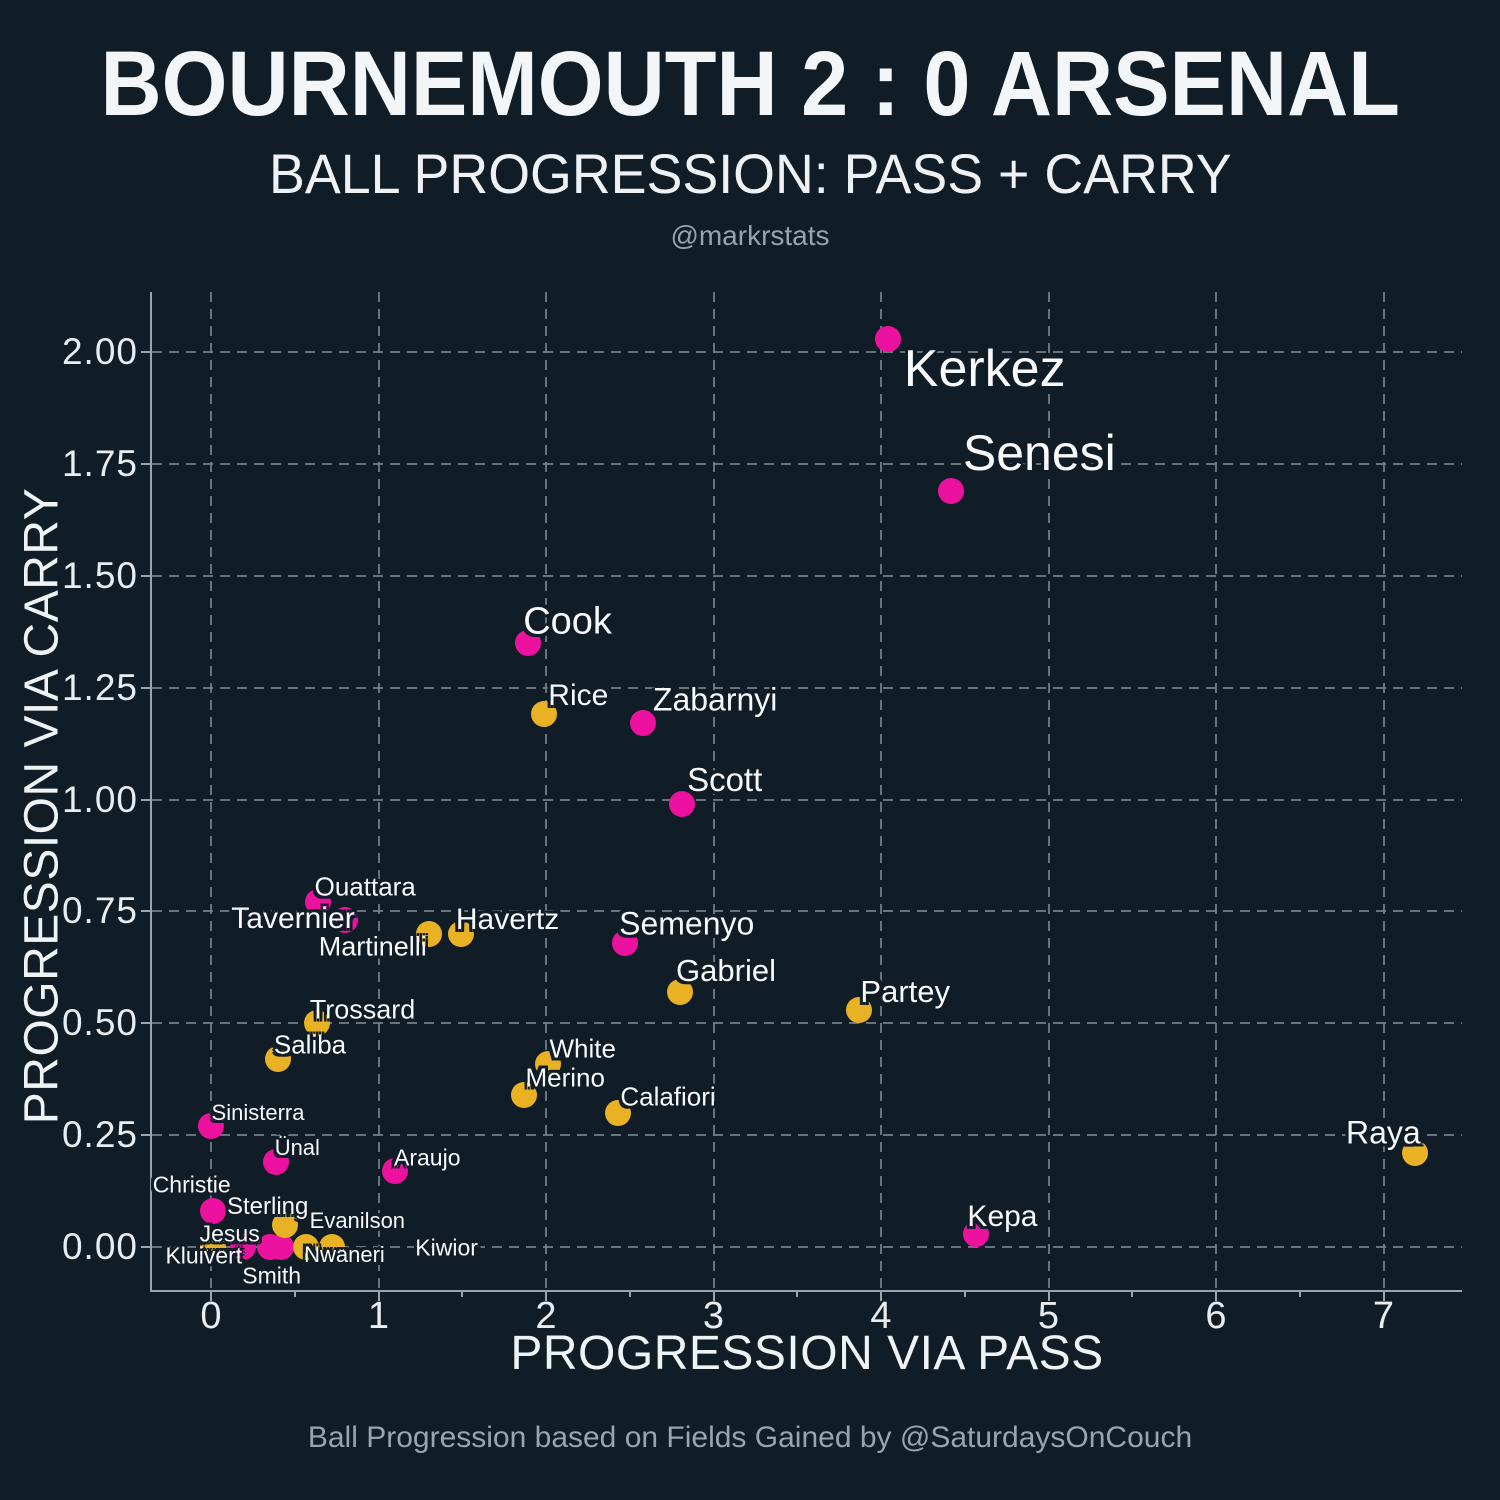 This screenshot has height=1500, width=1500. Describe the element at coordinates (582, 1048) in the screenshot. I see `data-point-label: White` at that location.